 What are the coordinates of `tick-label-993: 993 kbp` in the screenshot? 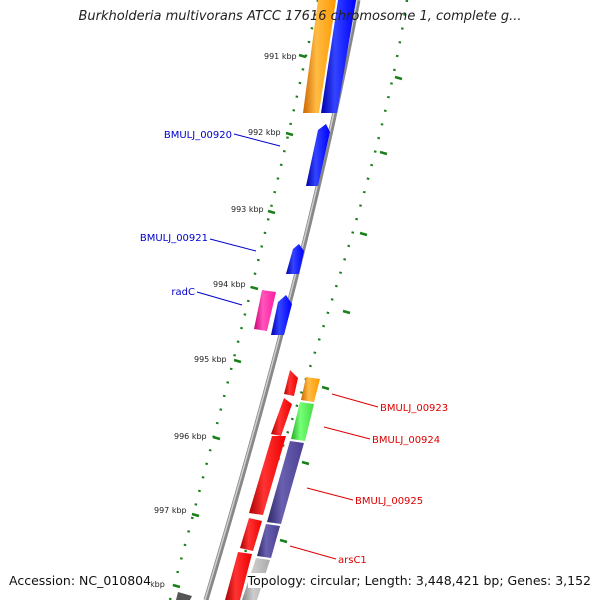 It's located at (247, 209).